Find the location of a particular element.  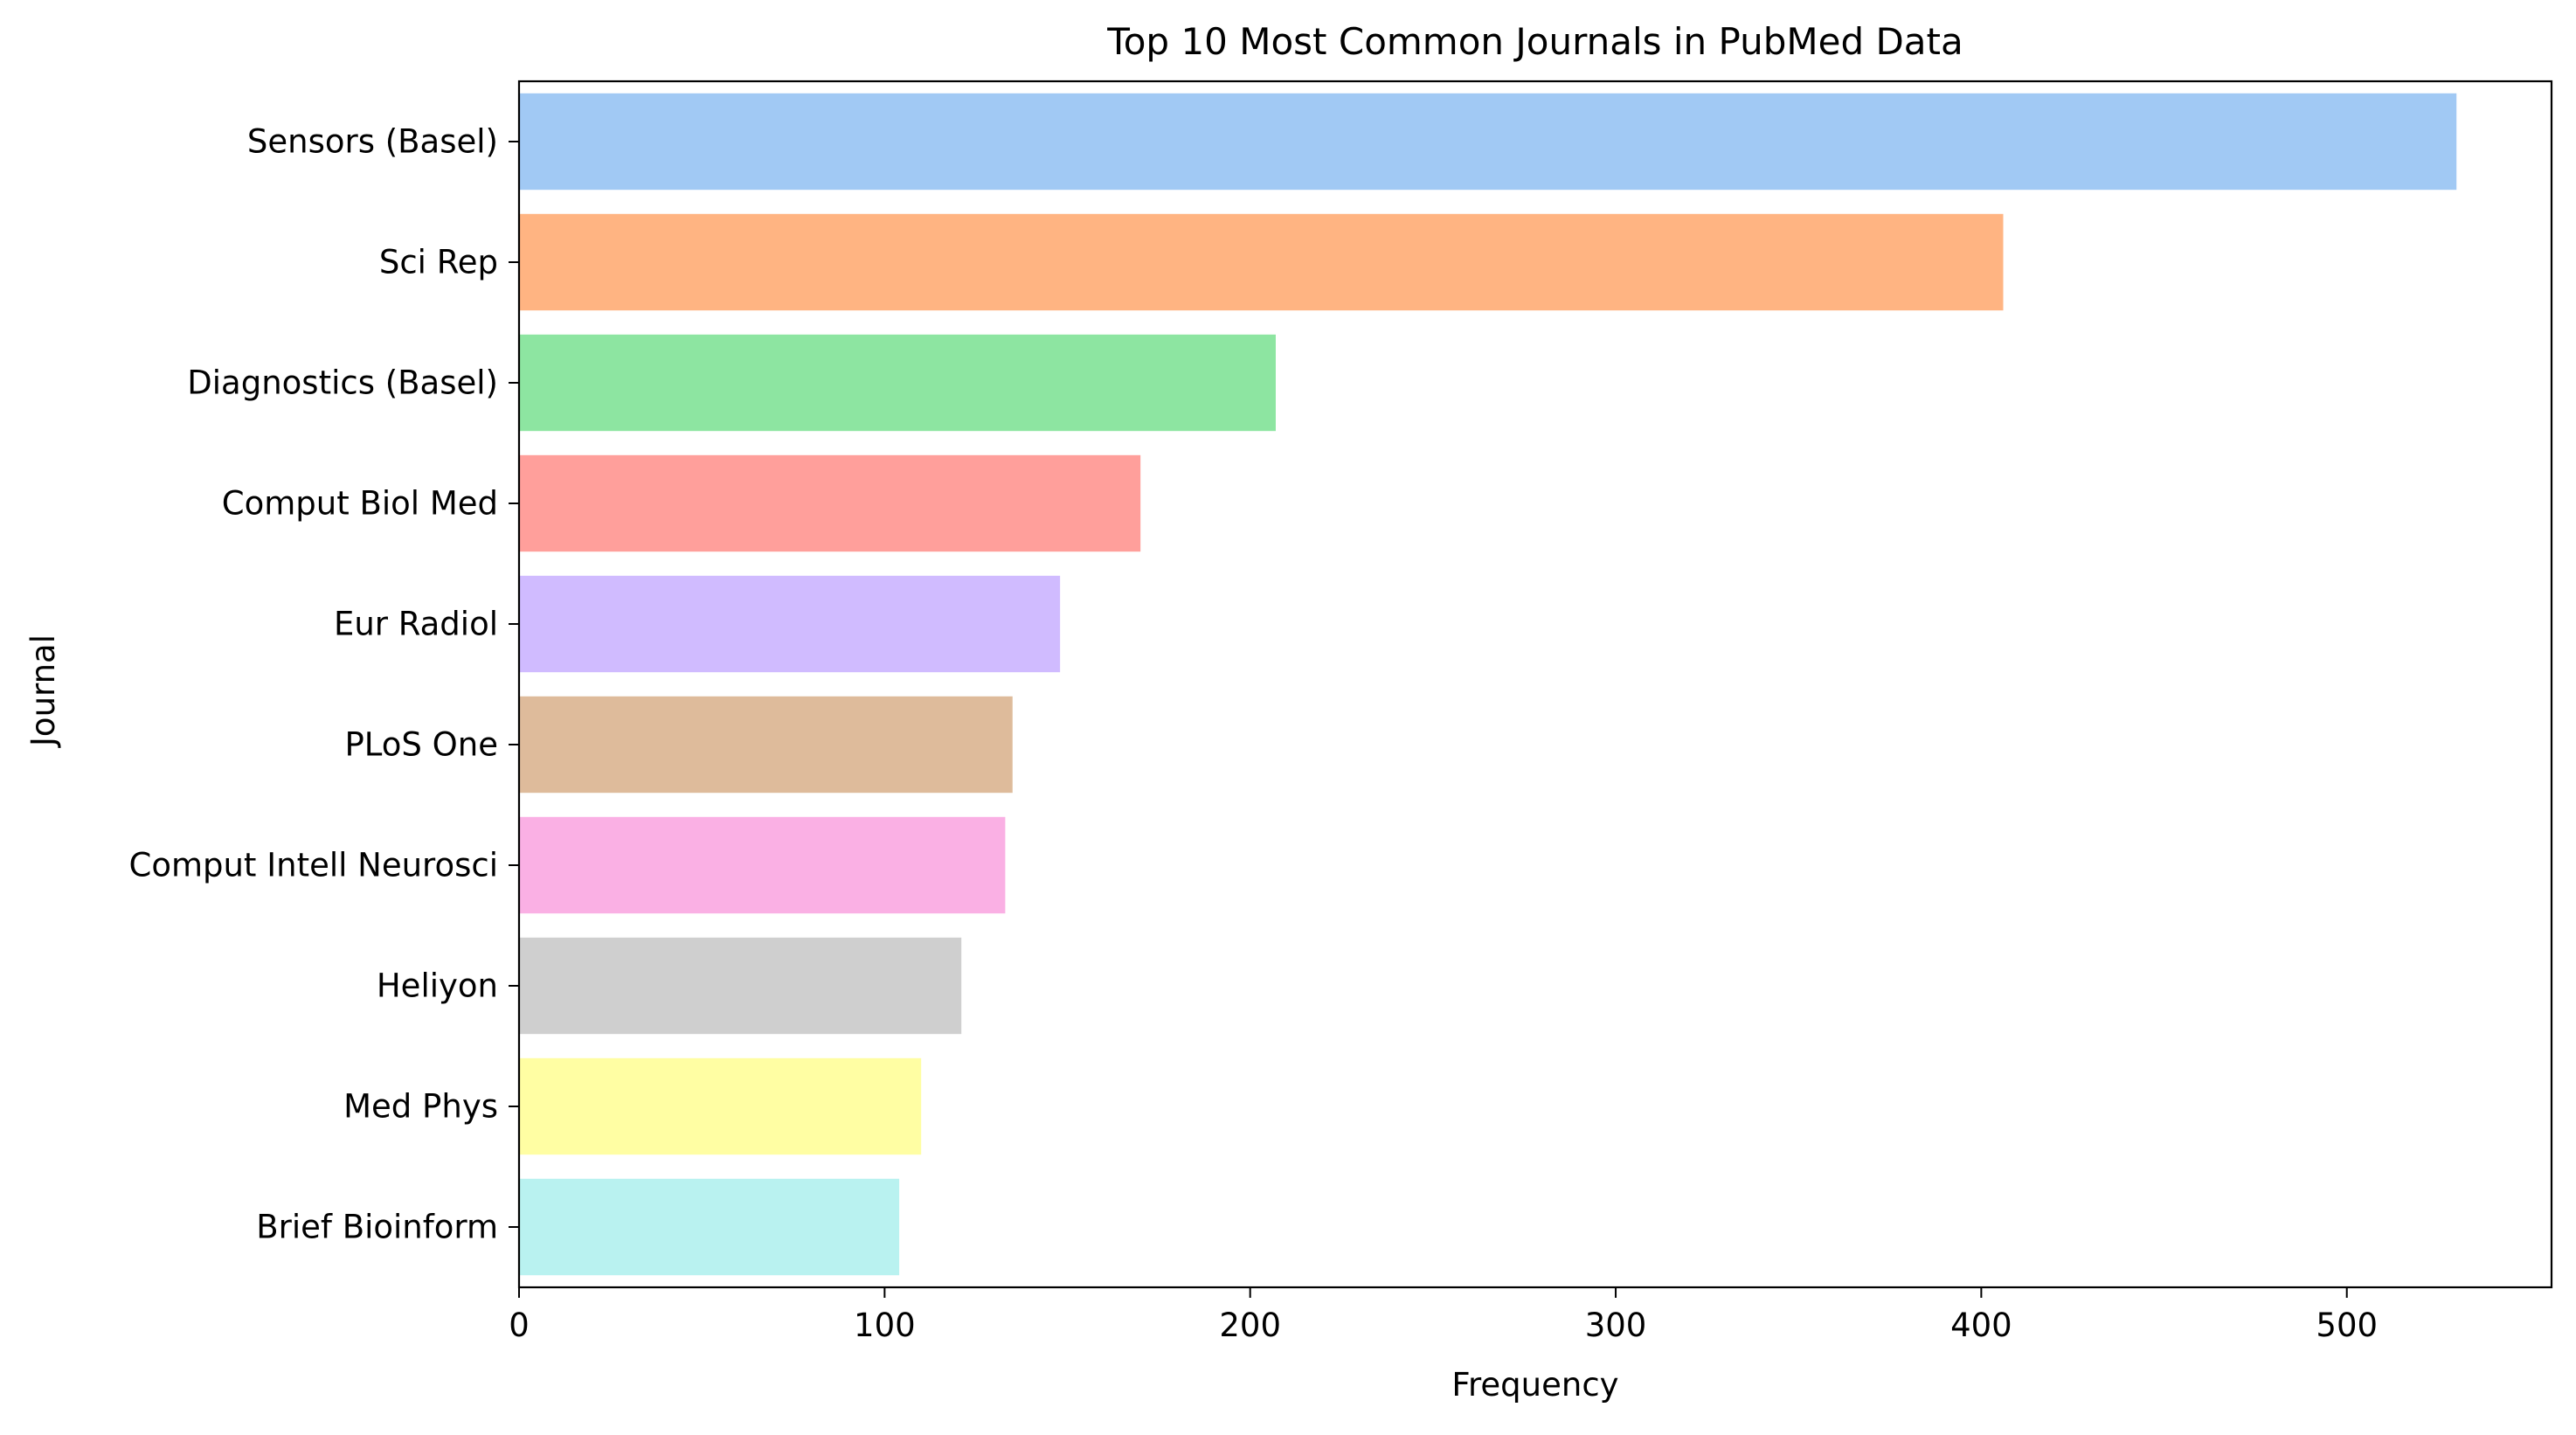

y-tick-label: Brief Bioinform is located at coordinates (377, 1227).